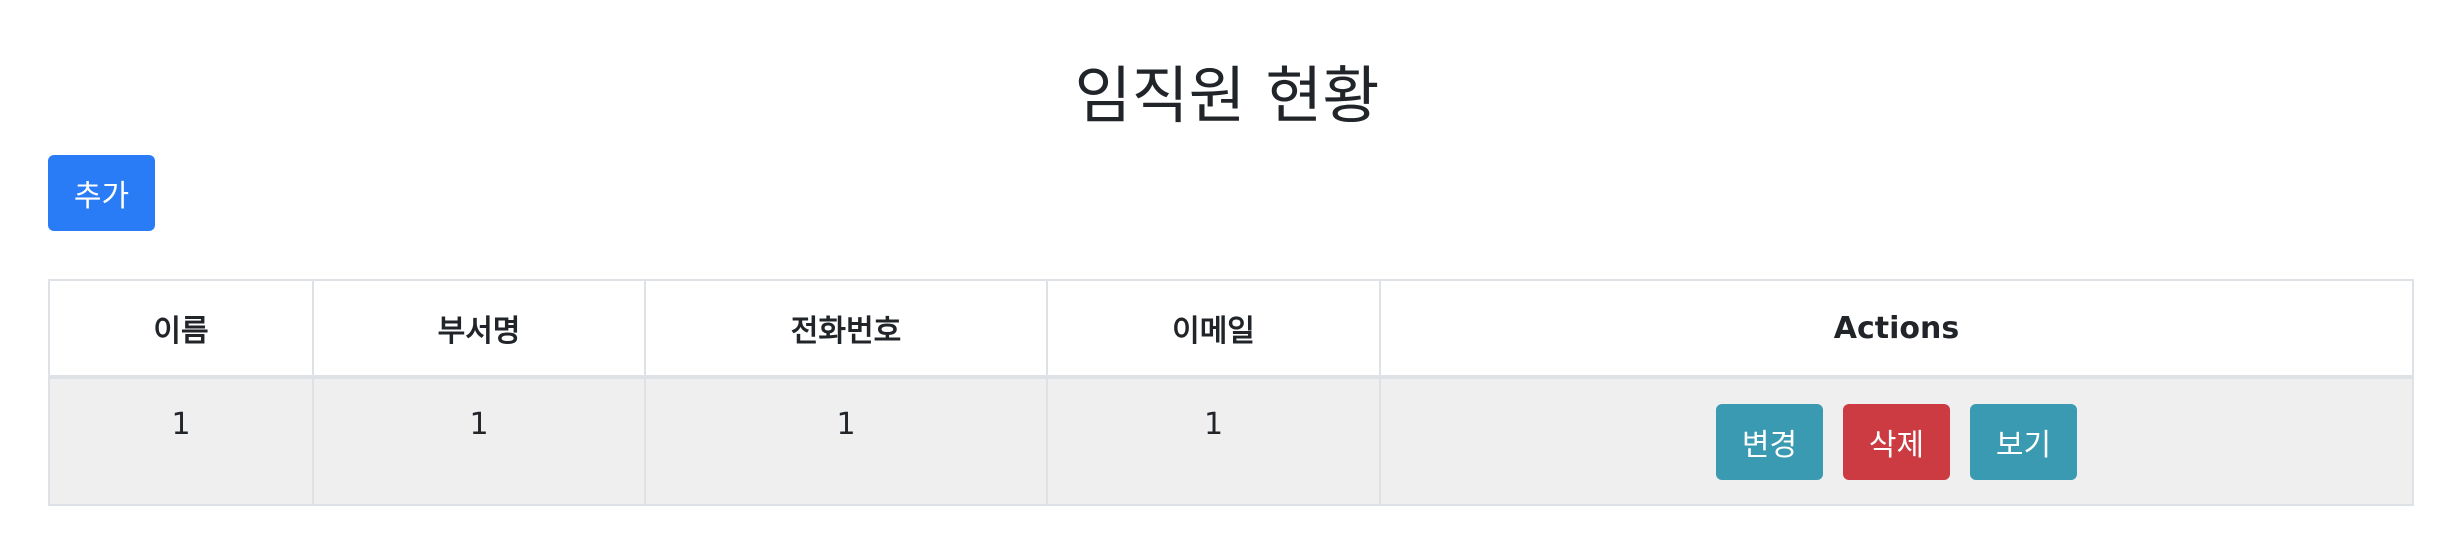 Image resolution: width=2454 pixels, height=558 pixels. I want to click on delete-button: 삭제, so click(1896, 442).